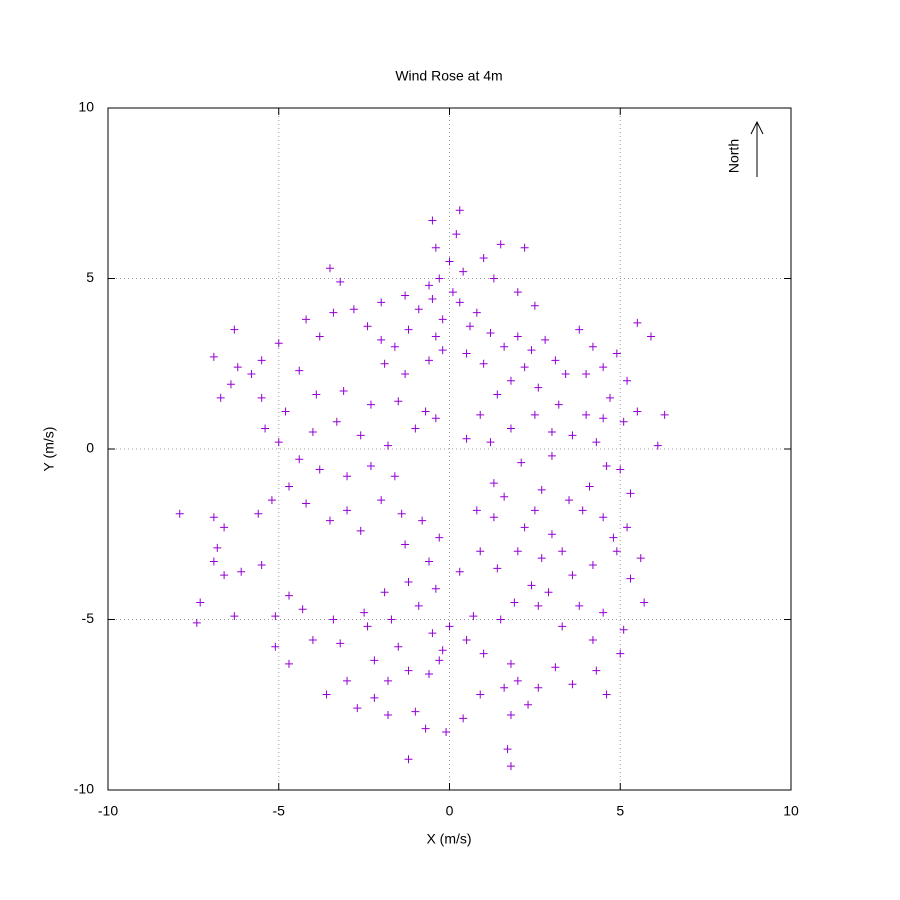 The image size is (900, 900). What do you see at coordinates (49, 449) in the screenshot?
I see `y-axis-label: Y (m/s)` at bounding box center [49, 449].